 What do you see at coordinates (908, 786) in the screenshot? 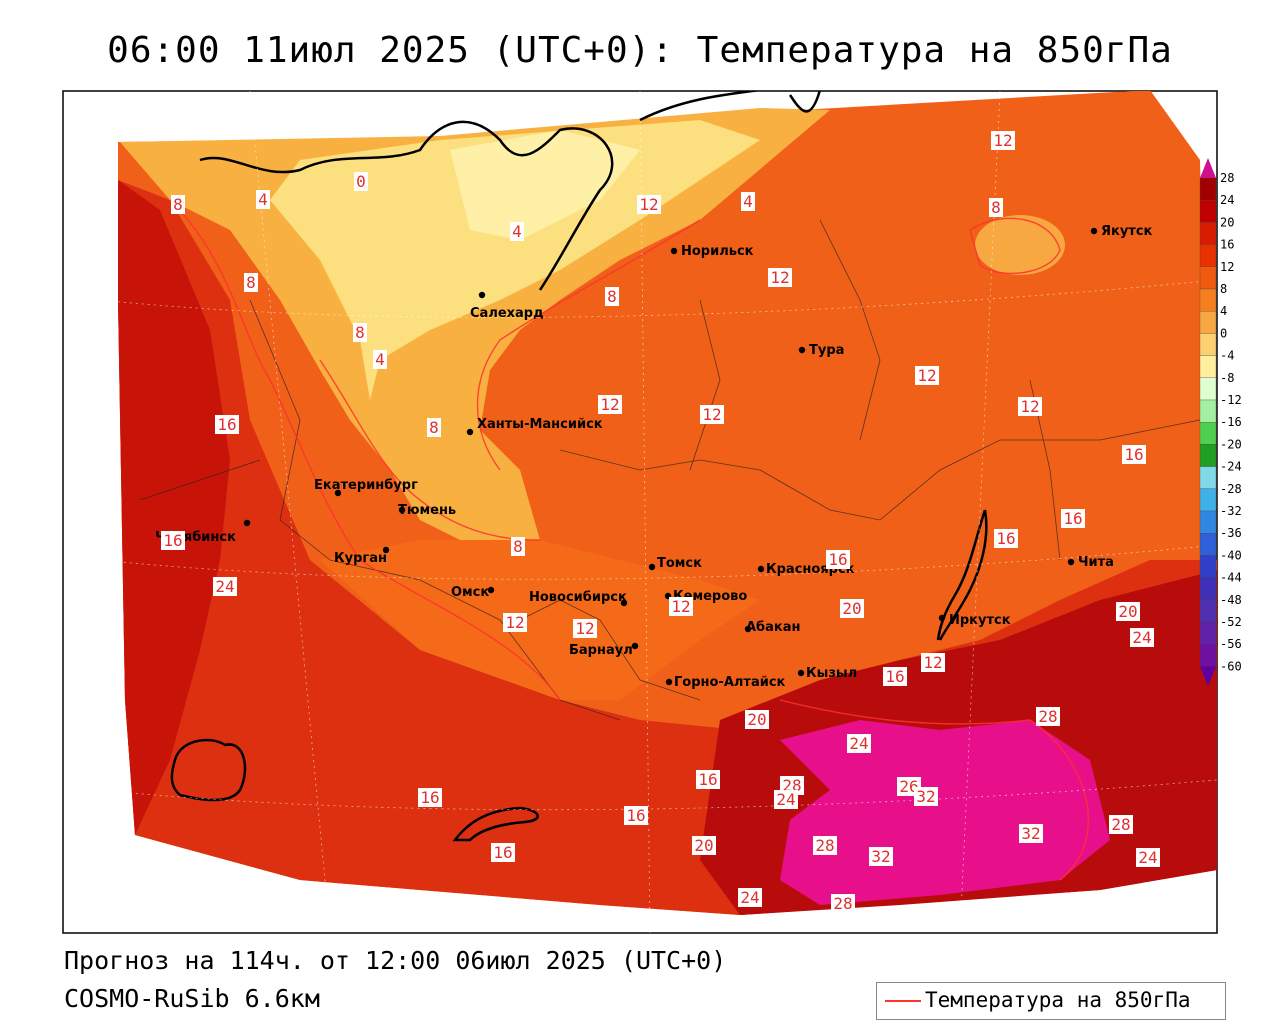
I see `isotherm-label: 26` at bounding box center [908, 786].